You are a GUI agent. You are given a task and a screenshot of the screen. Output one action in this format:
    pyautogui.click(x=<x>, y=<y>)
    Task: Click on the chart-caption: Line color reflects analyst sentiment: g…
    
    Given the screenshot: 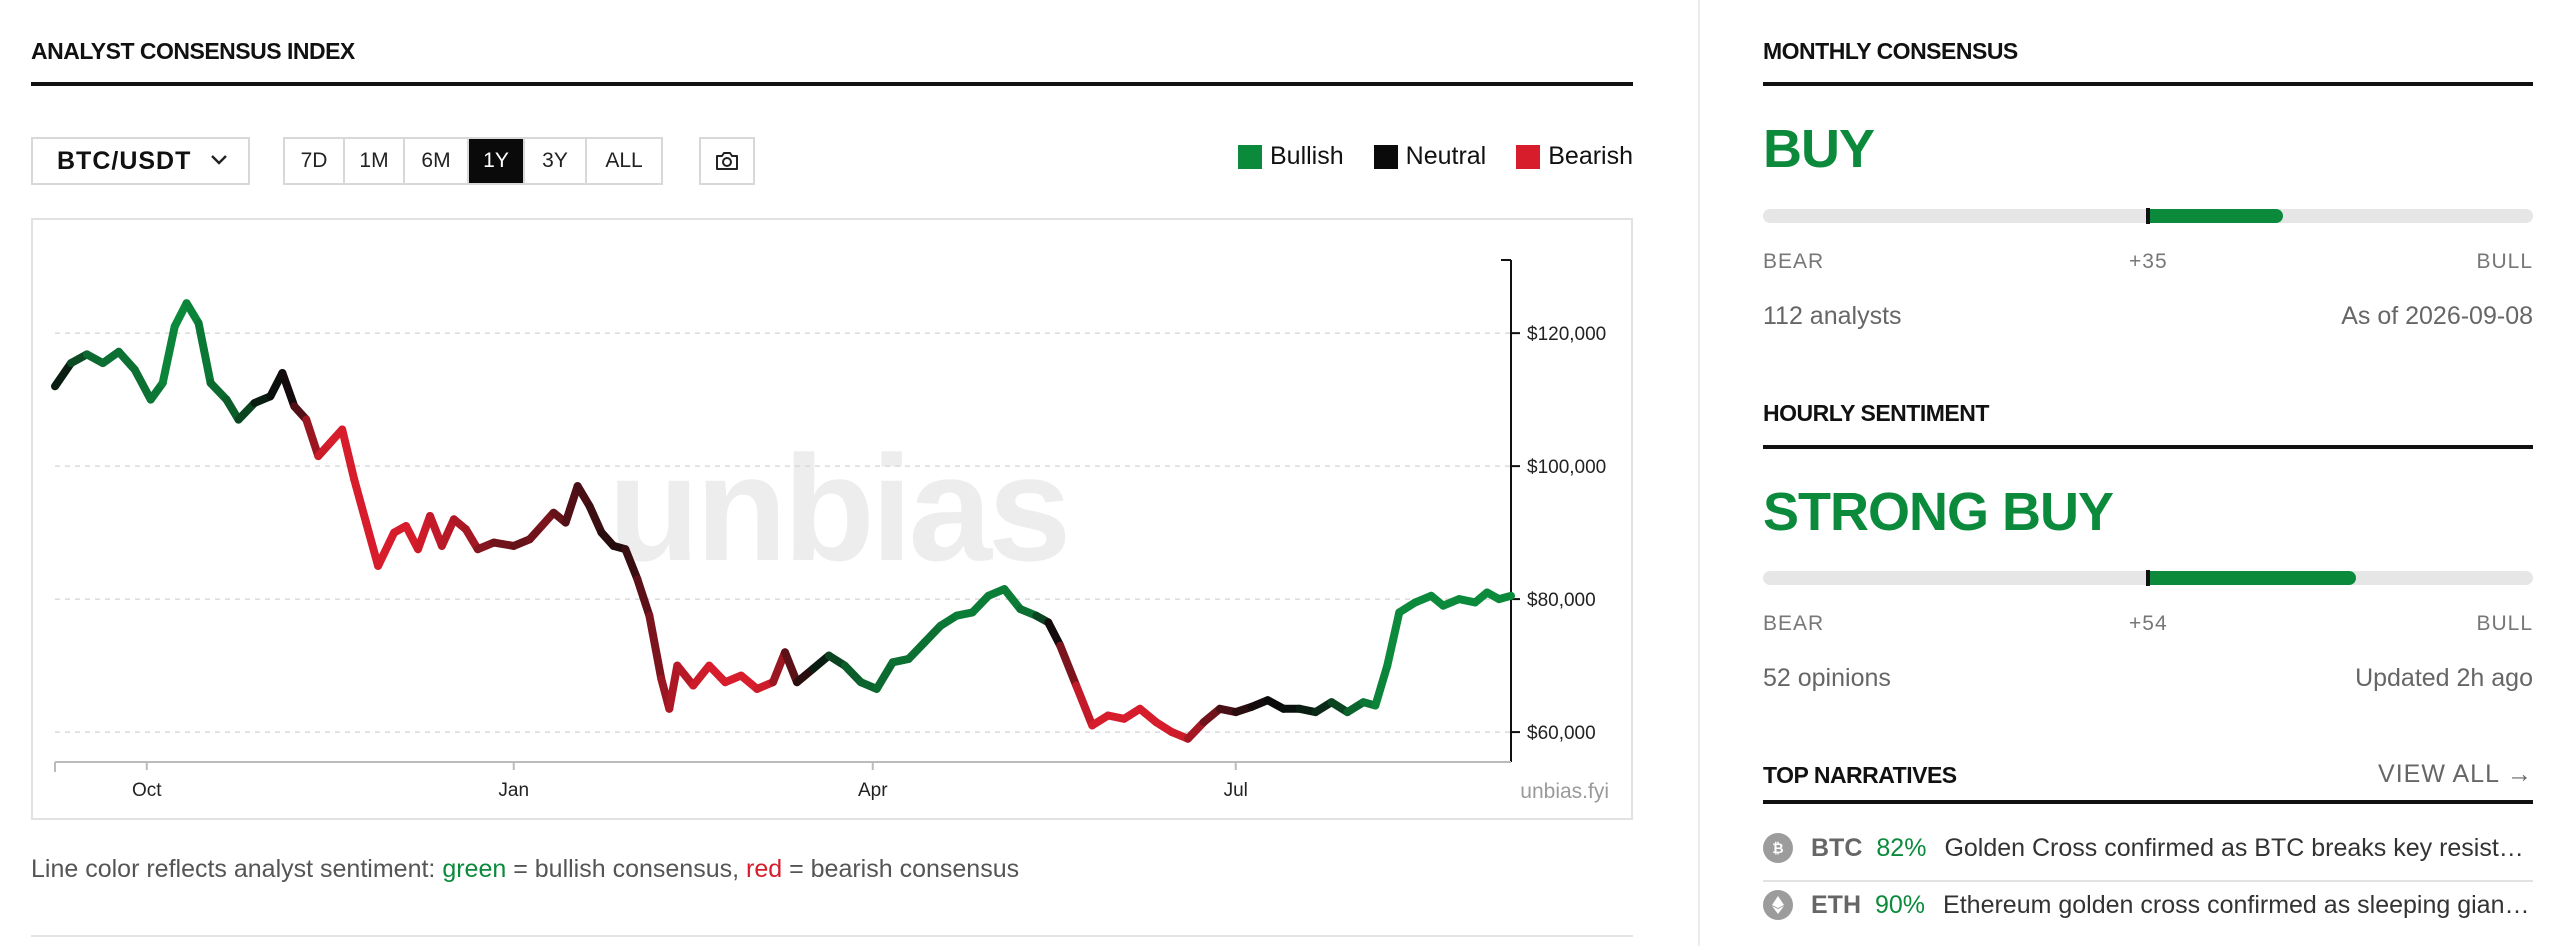 What is the action you would take?
    pyautogui.click(x=525, y=869)
    